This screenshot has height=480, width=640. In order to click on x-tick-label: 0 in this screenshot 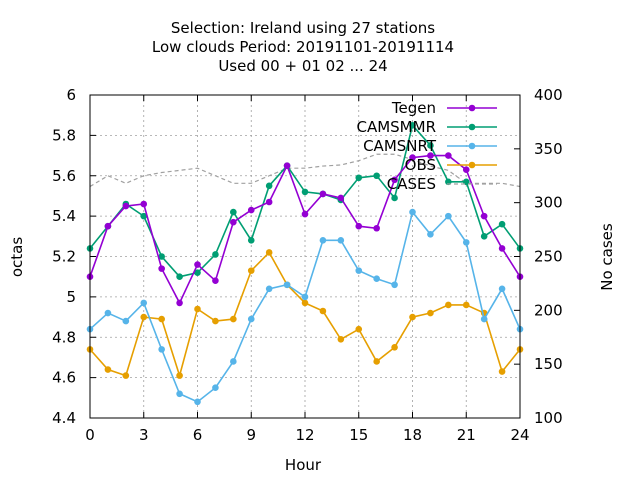, I will do `click(90, 435)`.